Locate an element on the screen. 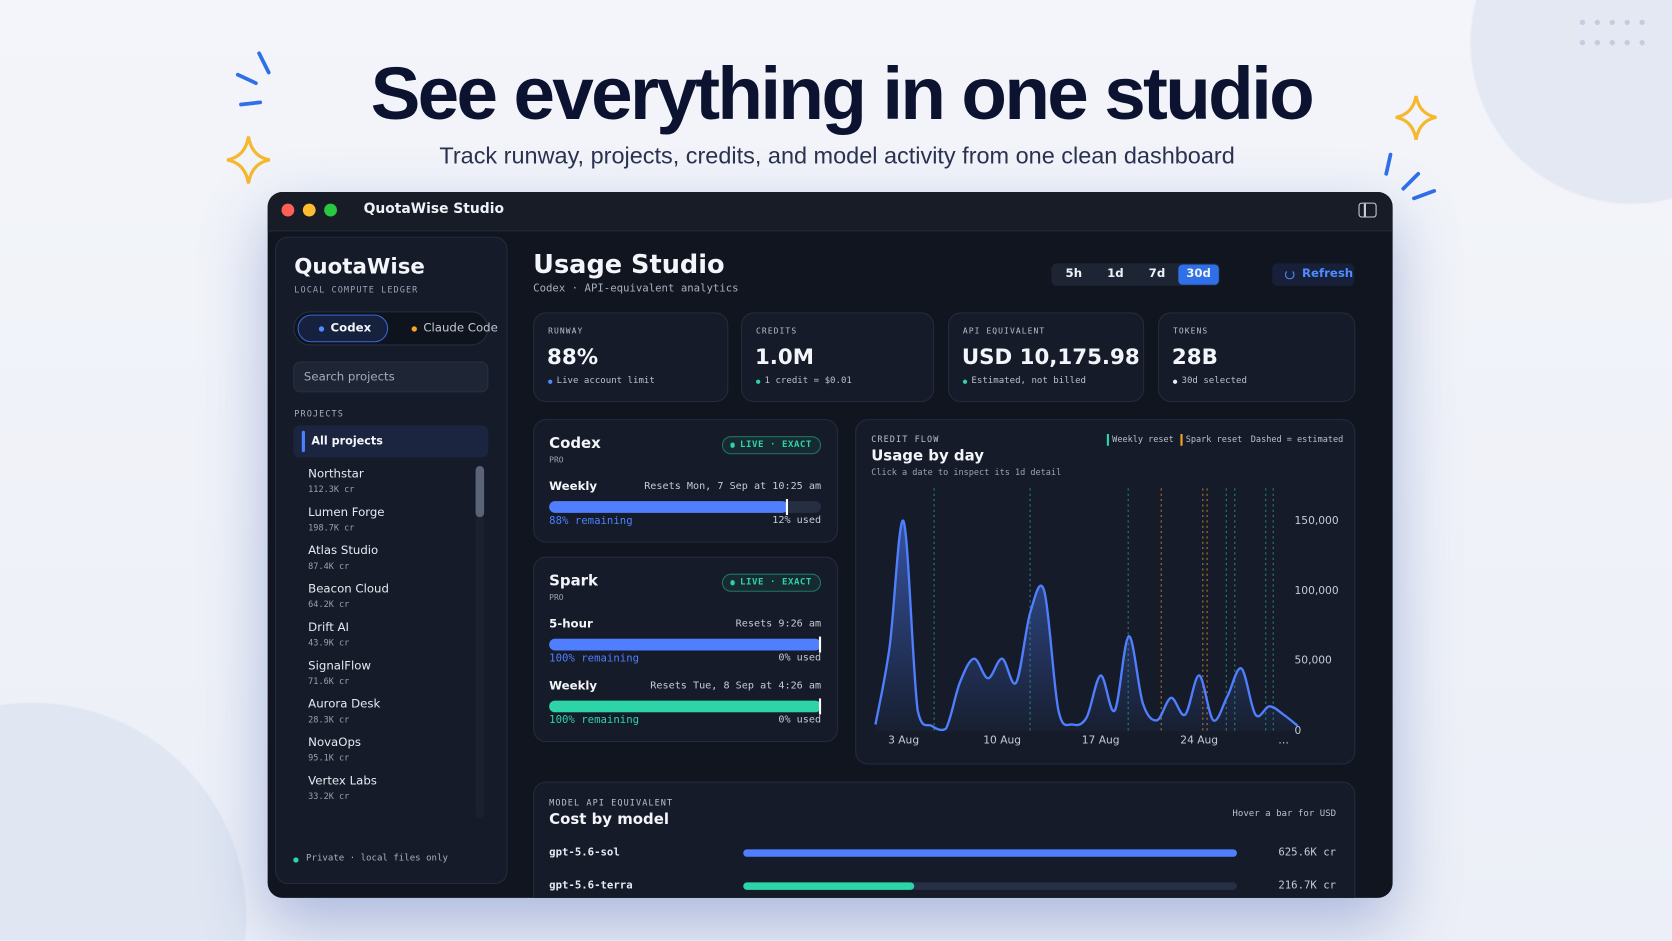  limit-card is located at coordinates (686, 481).